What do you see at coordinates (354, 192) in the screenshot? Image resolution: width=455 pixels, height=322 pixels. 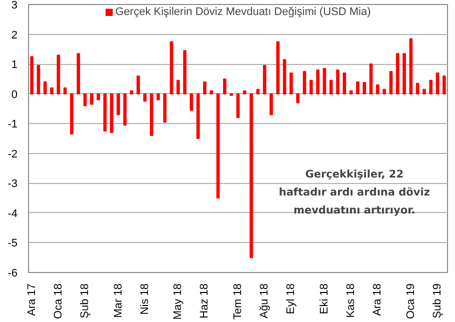 I see `annotation: Gerçekkişiler, 22 haftadır ardı ardına döviz mevduatını artırıyor.` at bounding box center [354, 192].